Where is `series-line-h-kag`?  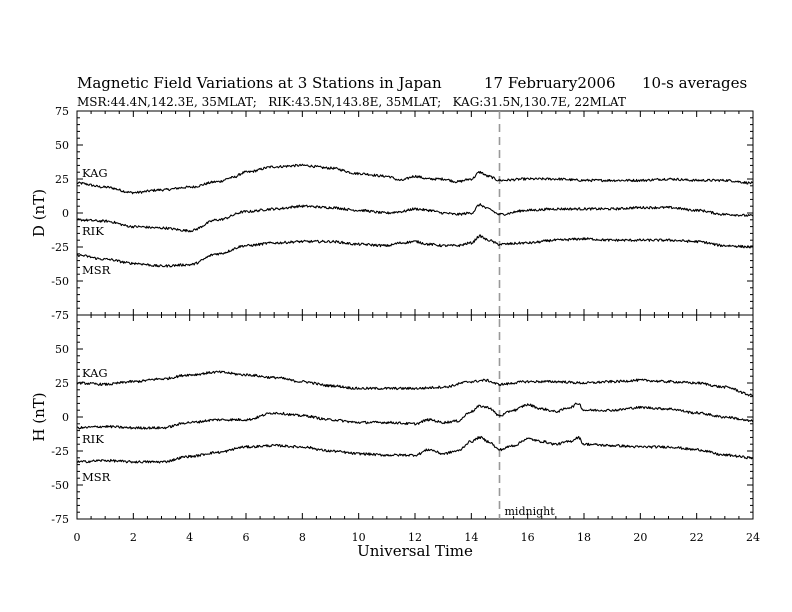 series-line-h-kag is located at coordinates (415, 383).